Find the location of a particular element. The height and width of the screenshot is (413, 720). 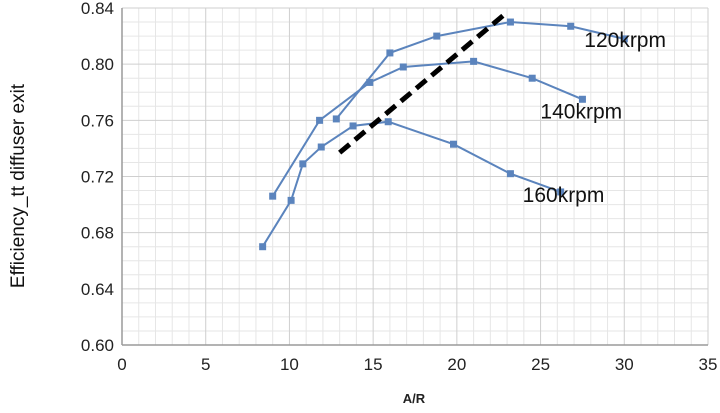

series-label-120krpm: 120krpm is located at coordinates (625, 40).